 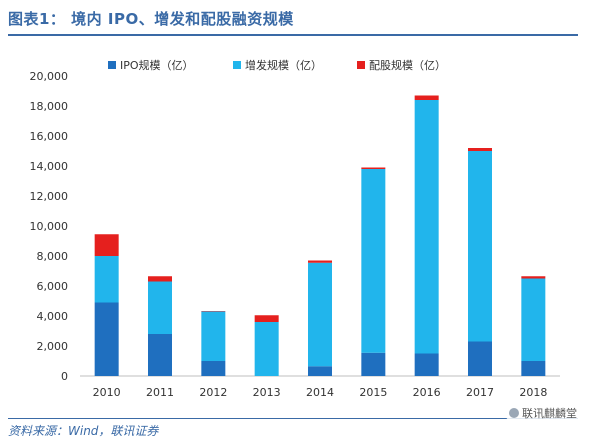 I want to click on x-axis: 2010 2011 2012 2013 2014 2015 2016 2017 2018, so click(x=320, y=386).